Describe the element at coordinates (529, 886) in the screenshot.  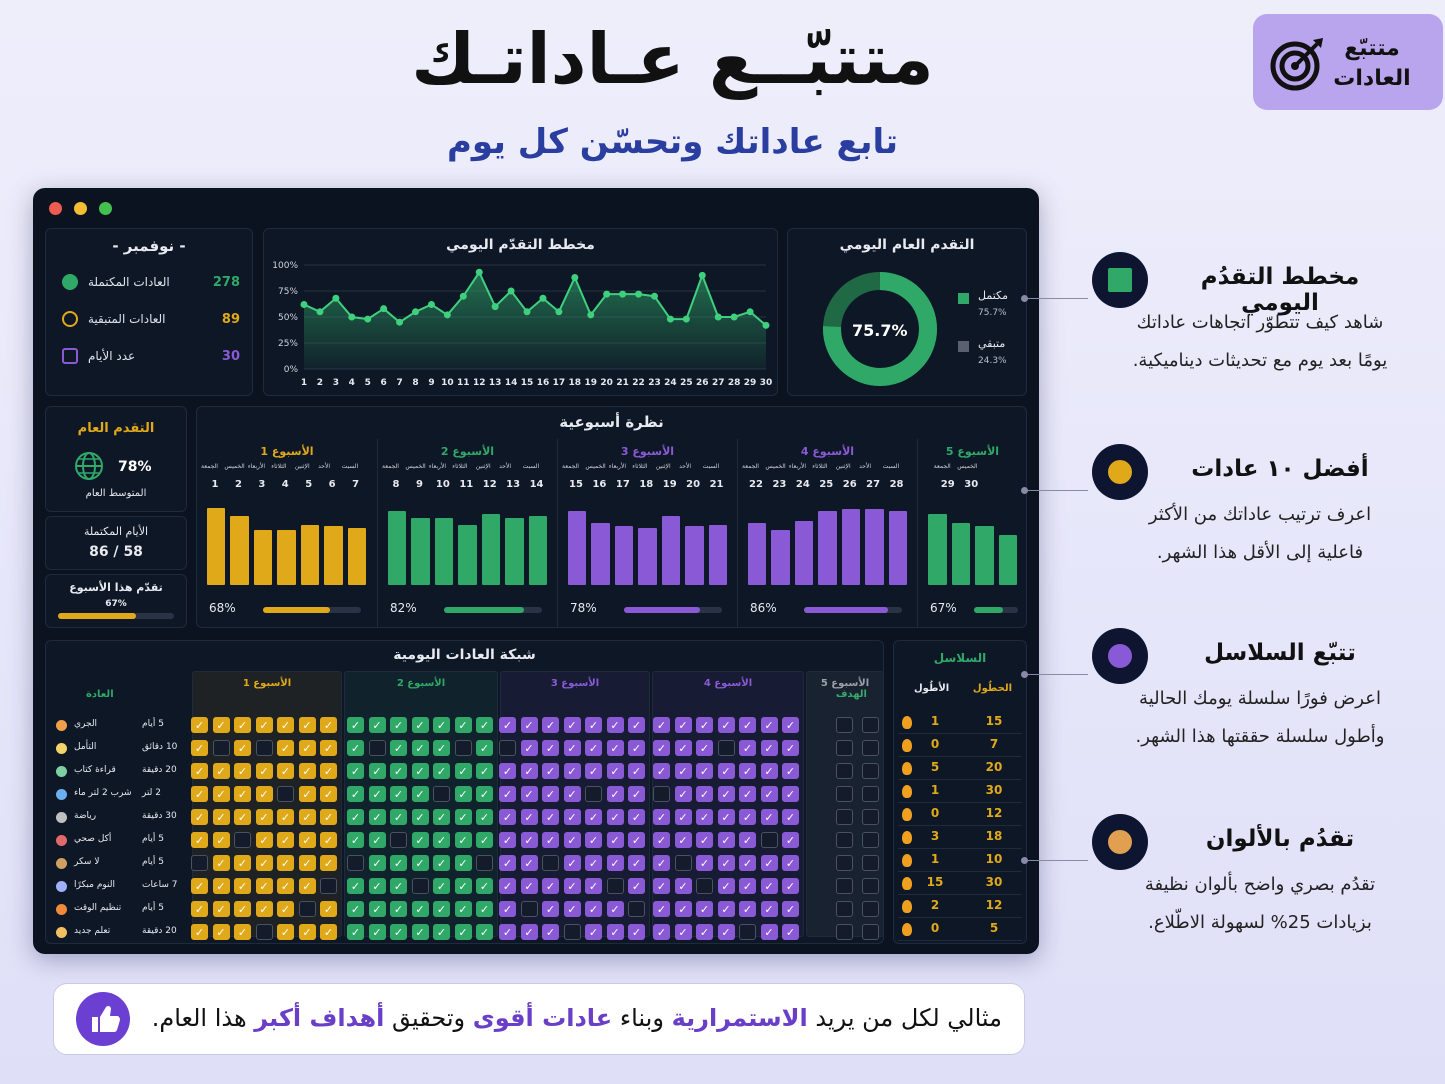
I see `habit-7-day-20-checkbox: ✓` at that location.